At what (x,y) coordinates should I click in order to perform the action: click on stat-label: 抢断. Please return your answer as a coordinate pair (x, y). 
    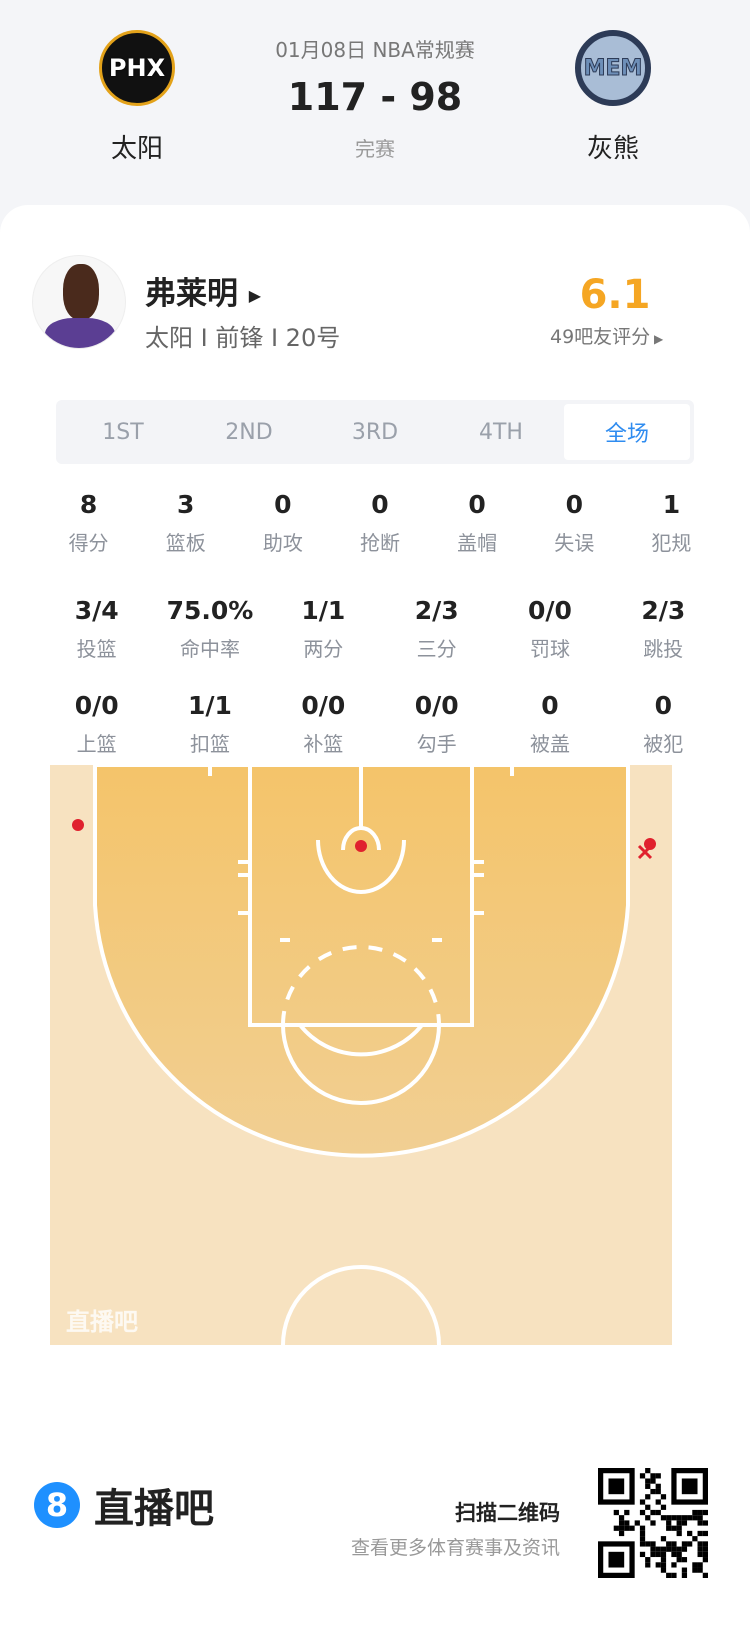
    Looking at the image, I should click on (379, 543).